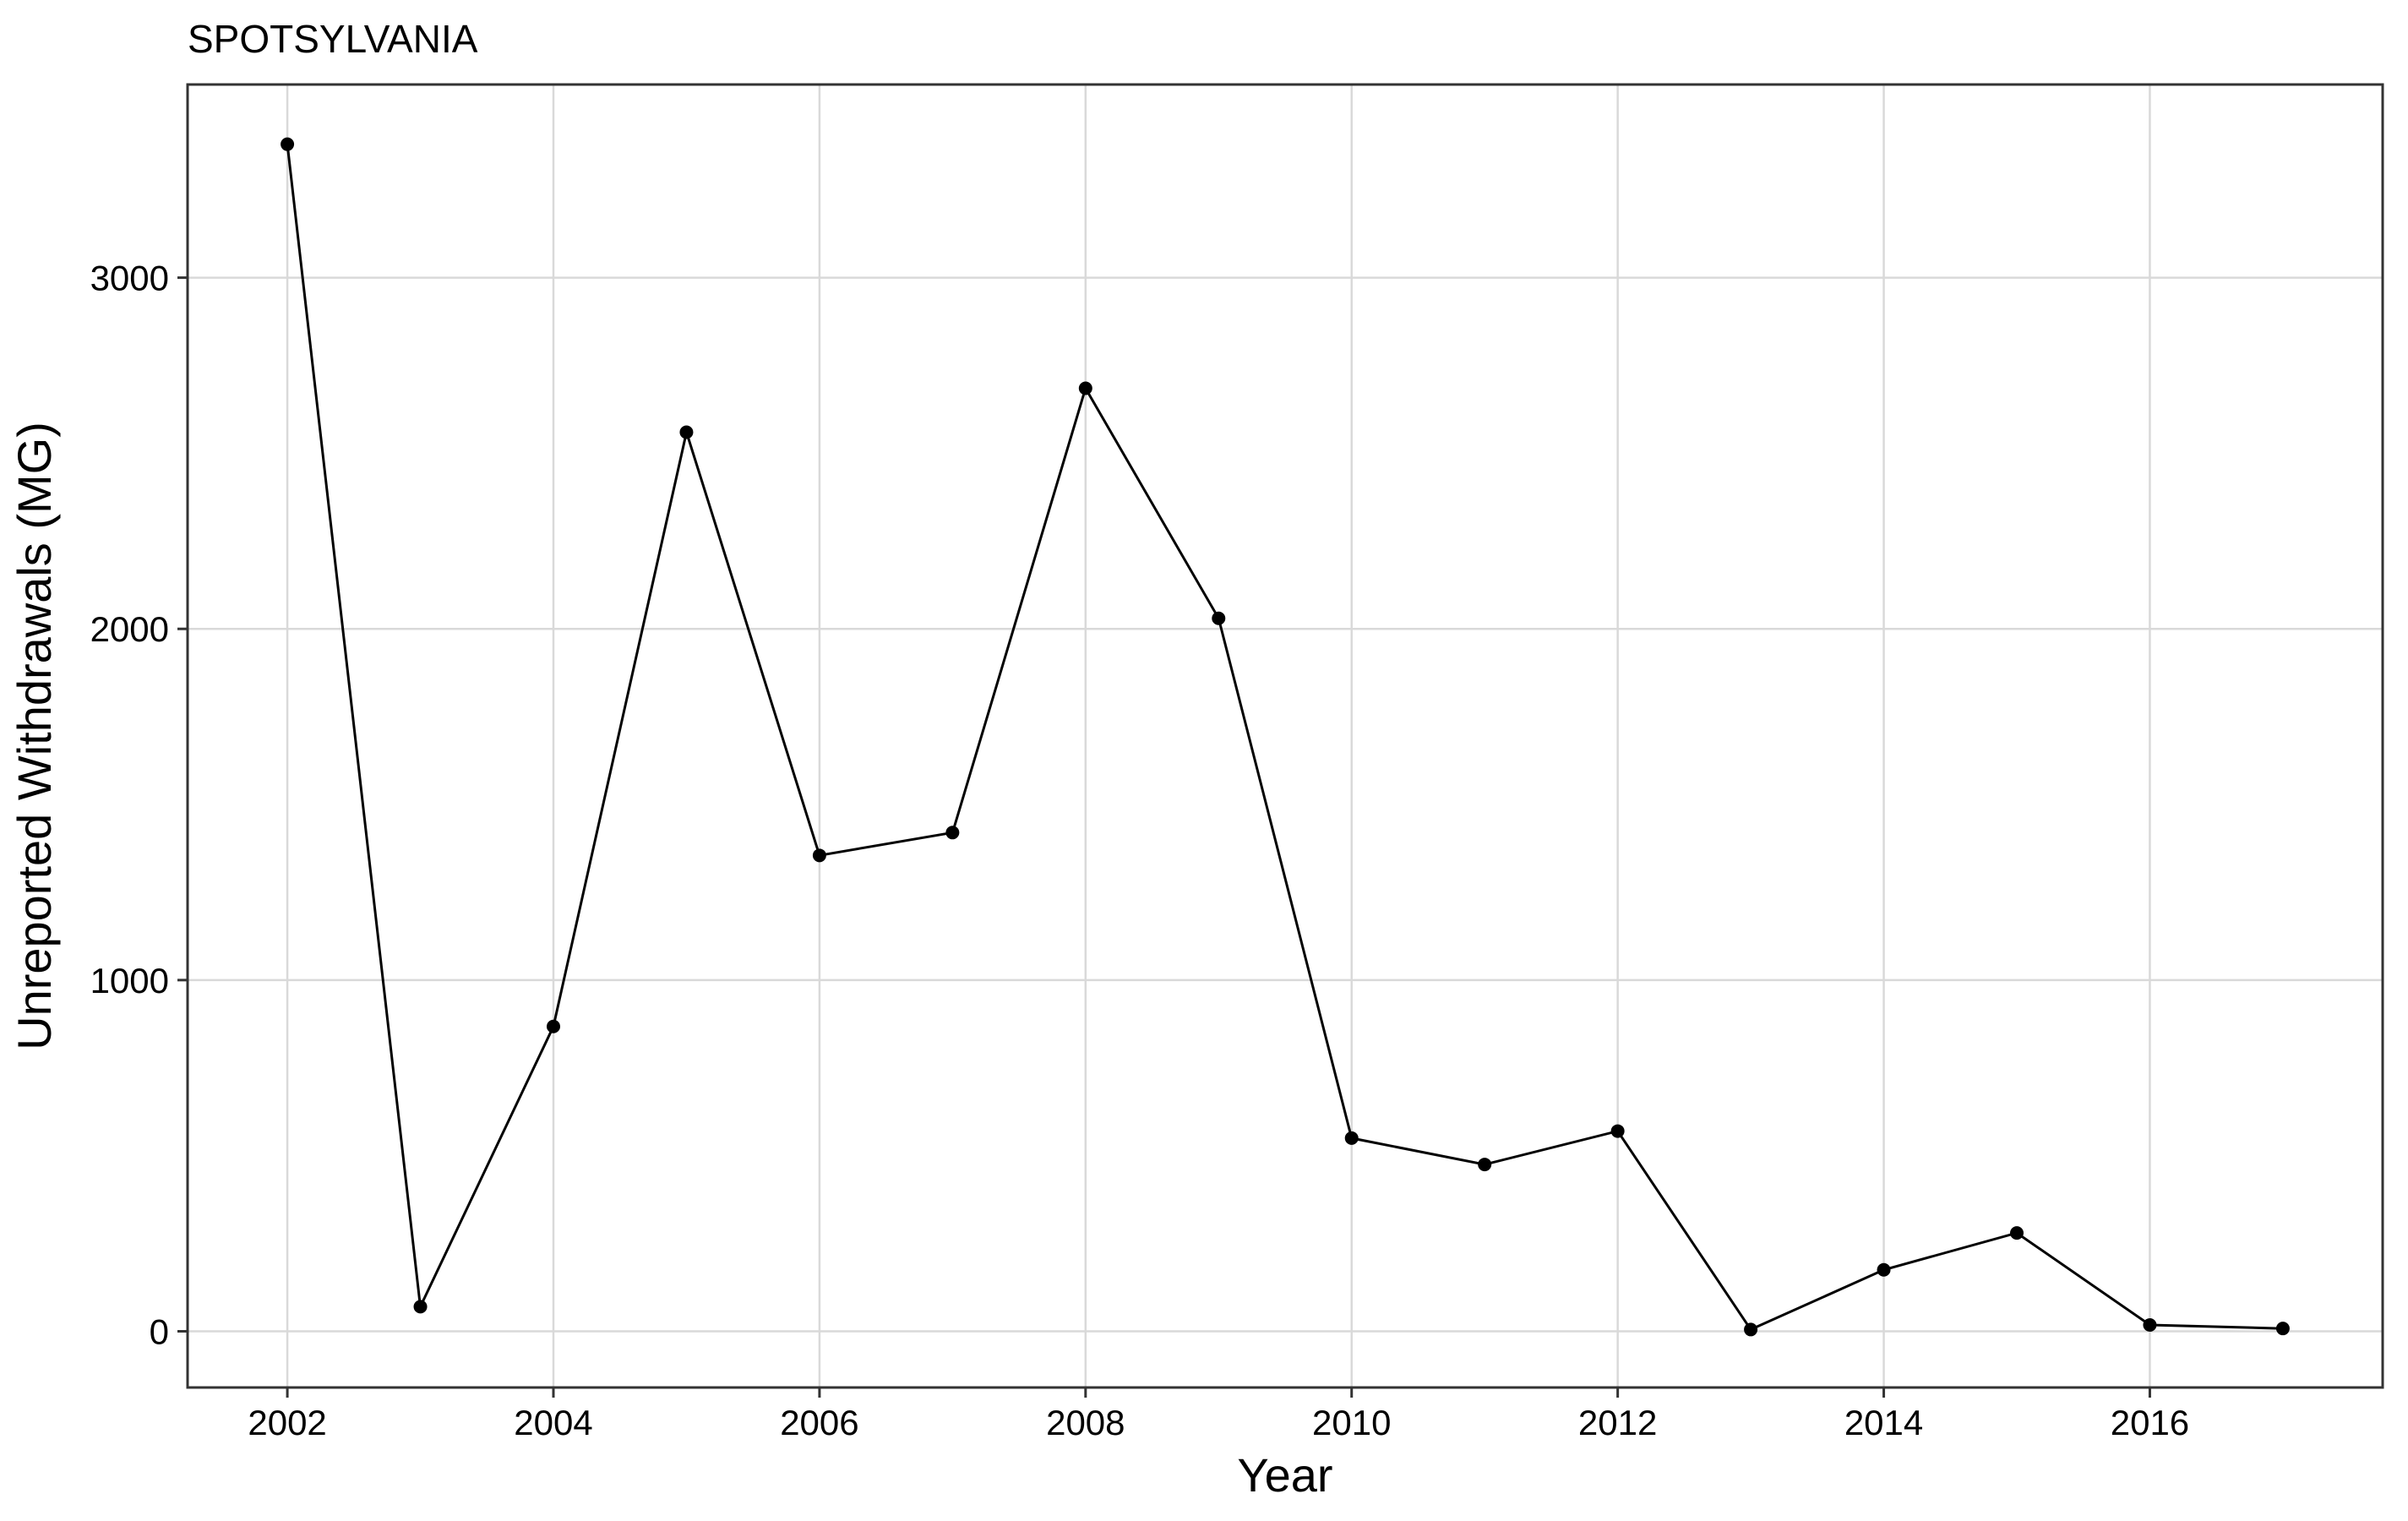 The height and width of the screenshot is (1521, 2408). Describe the element at coordinates (1085, 1422) in the screenshot. I see `x-tick-label: 2008` at that location.